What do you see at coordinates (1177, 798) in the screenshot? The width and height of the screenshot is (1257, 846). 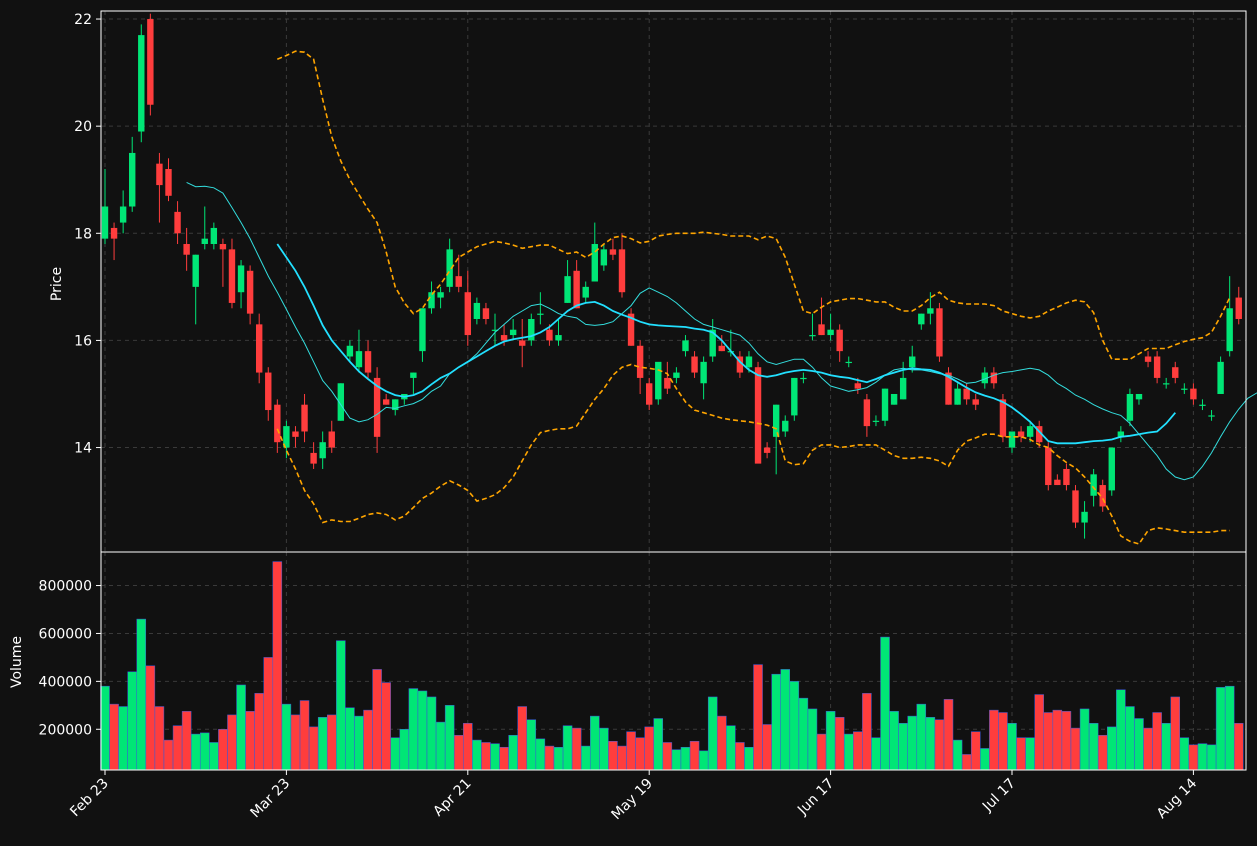 I see `x-tick-label: Aug 14` at bounding box center [1177, 798].